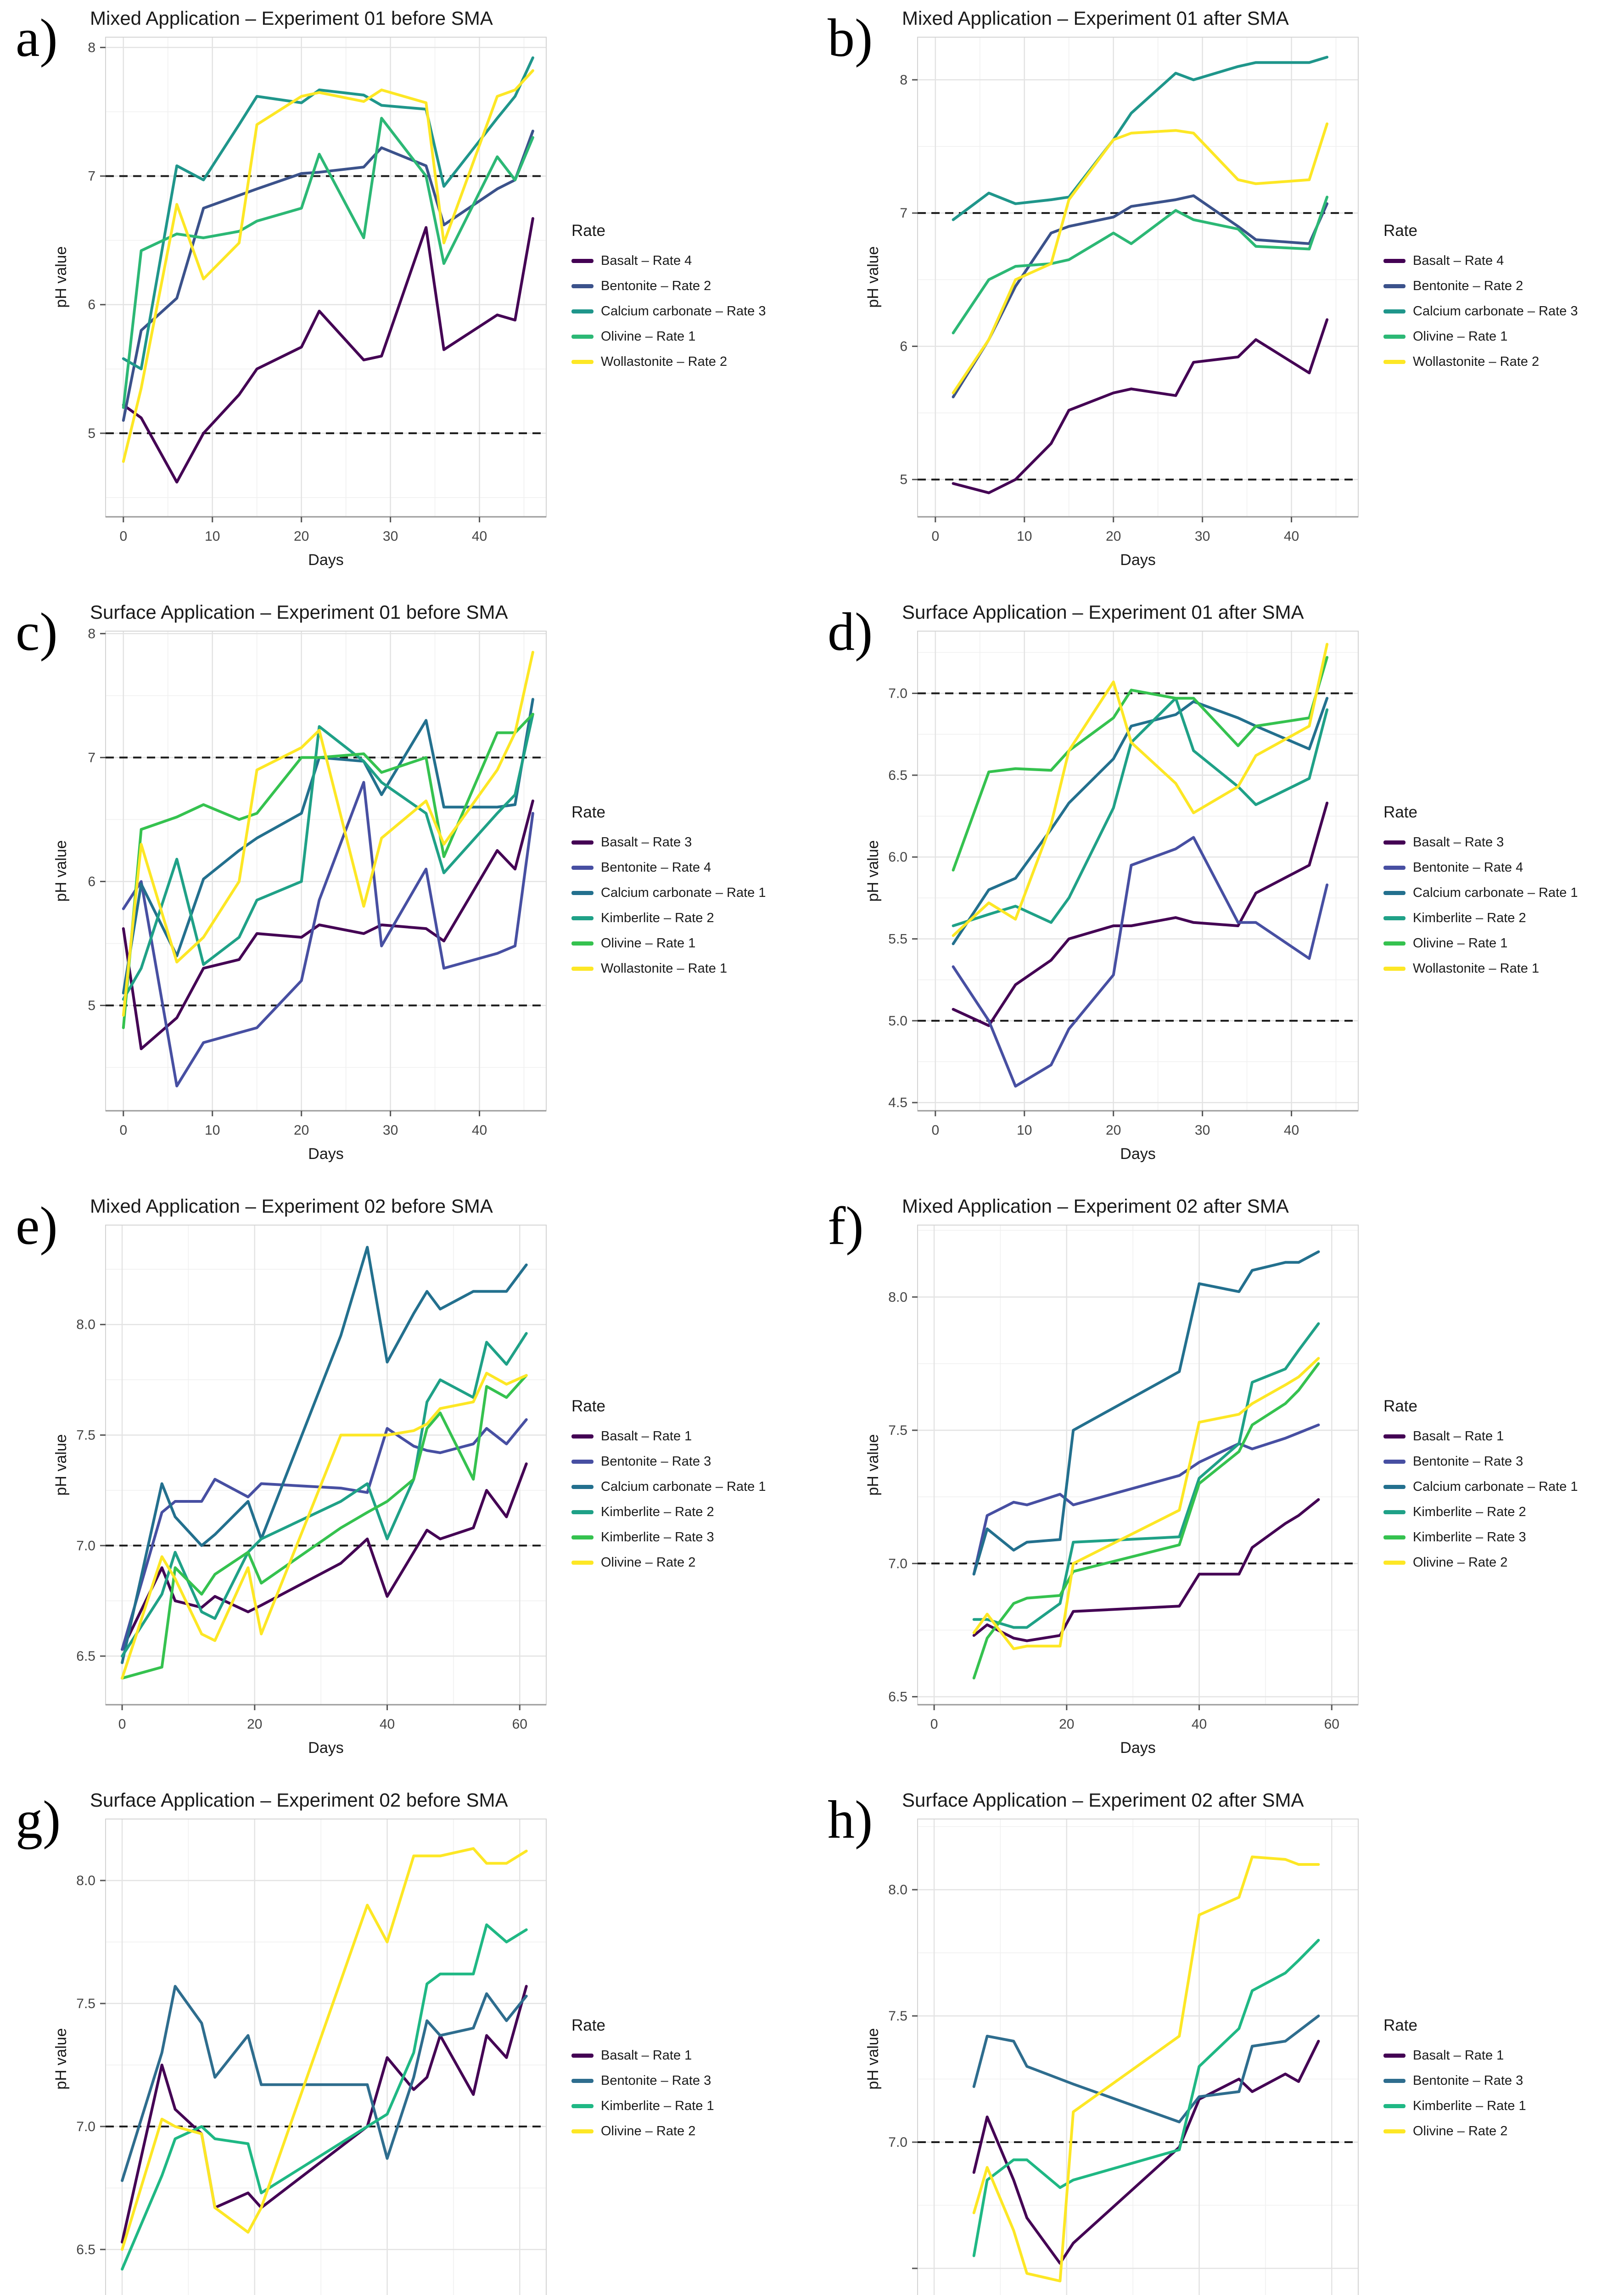  What do you see at coordinates (897, 1021) in the screenshot?
I see `y-tick-label: 5.0` at bounding box center [897, 1021].